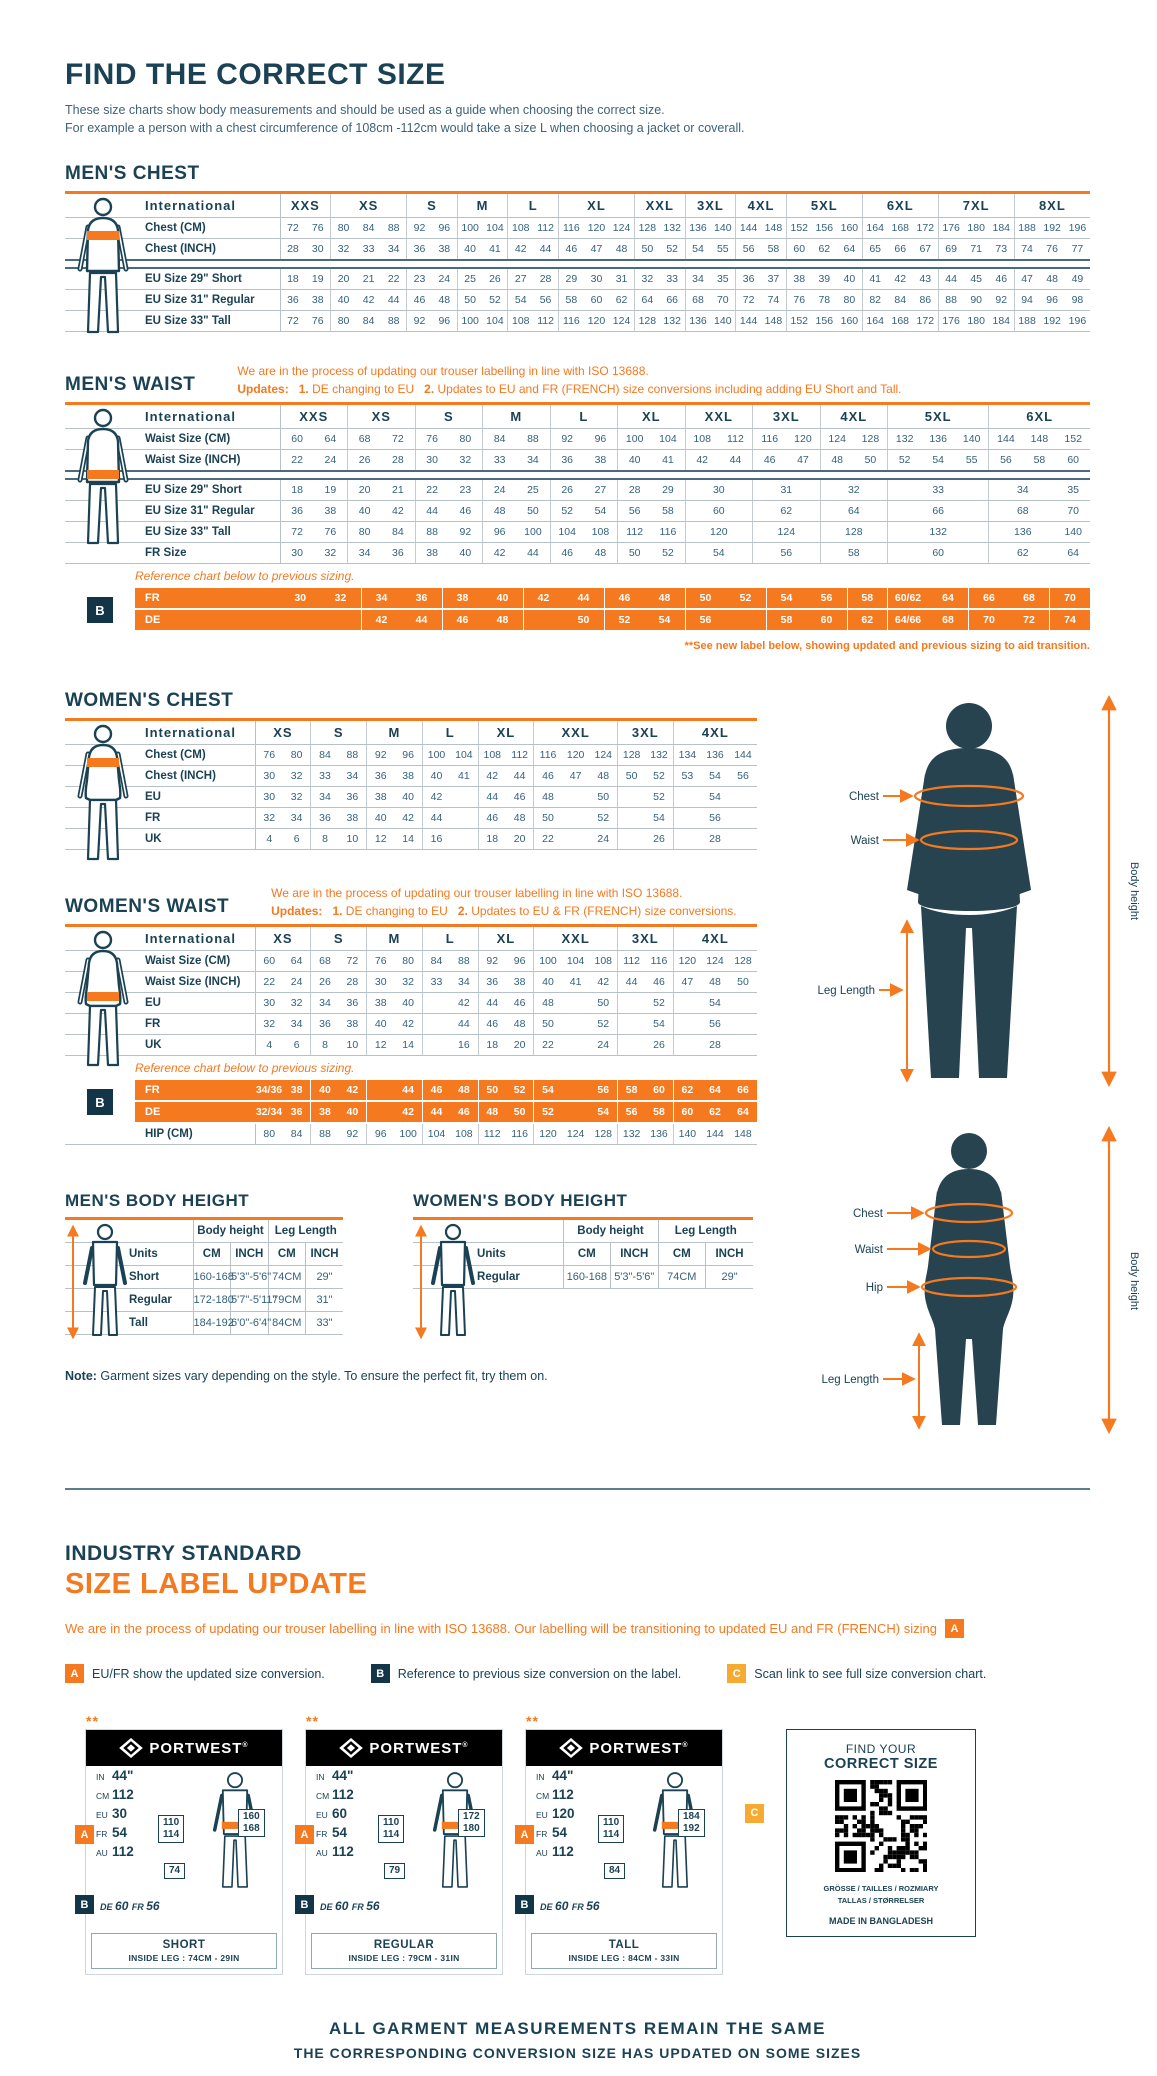 The height and width of the screenshot is (2076, 1157). Describe the element at coordinates (519, 1091) in the screenshot. I see `previous-size-cell: 52` at that location.